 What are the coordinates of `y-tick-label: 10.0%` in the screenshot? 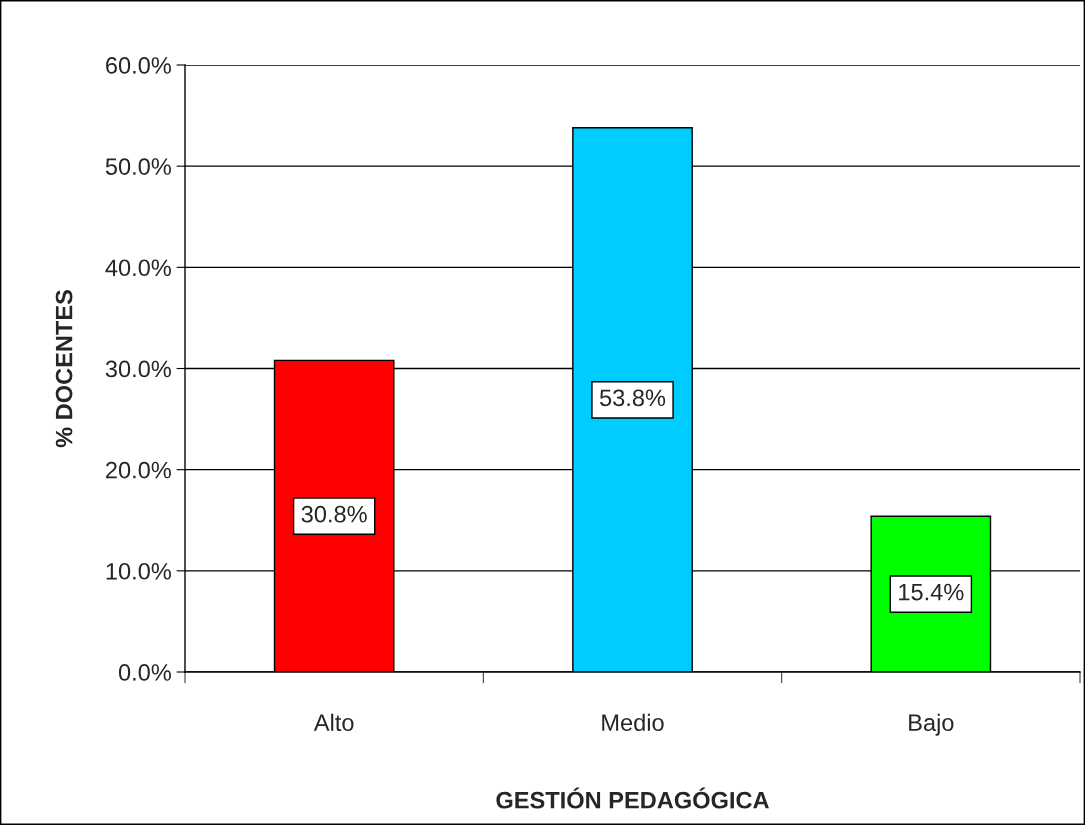 It's located at (138, 571).